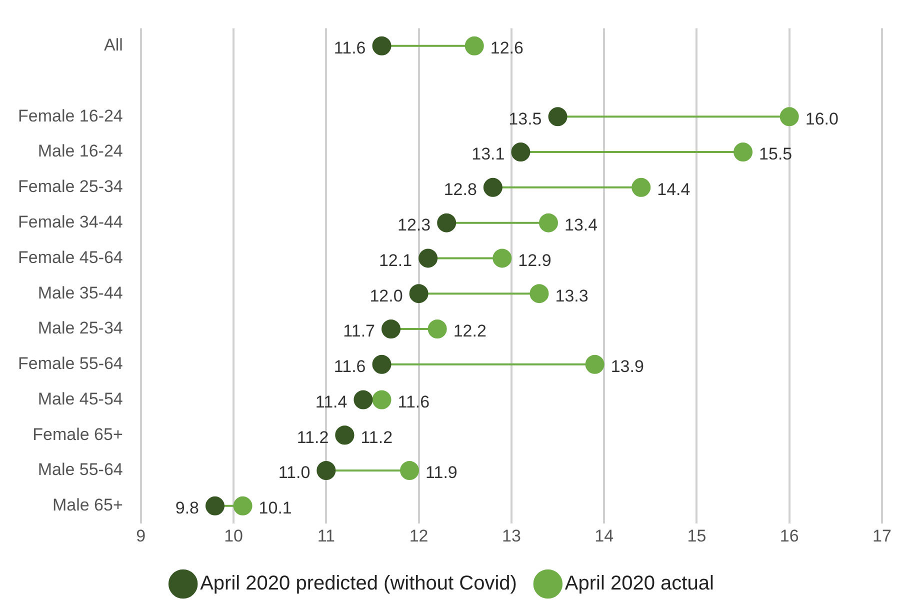 This screenshot has width=910, height=612. I want to click on data-label: 16.0, so click(821, 118).